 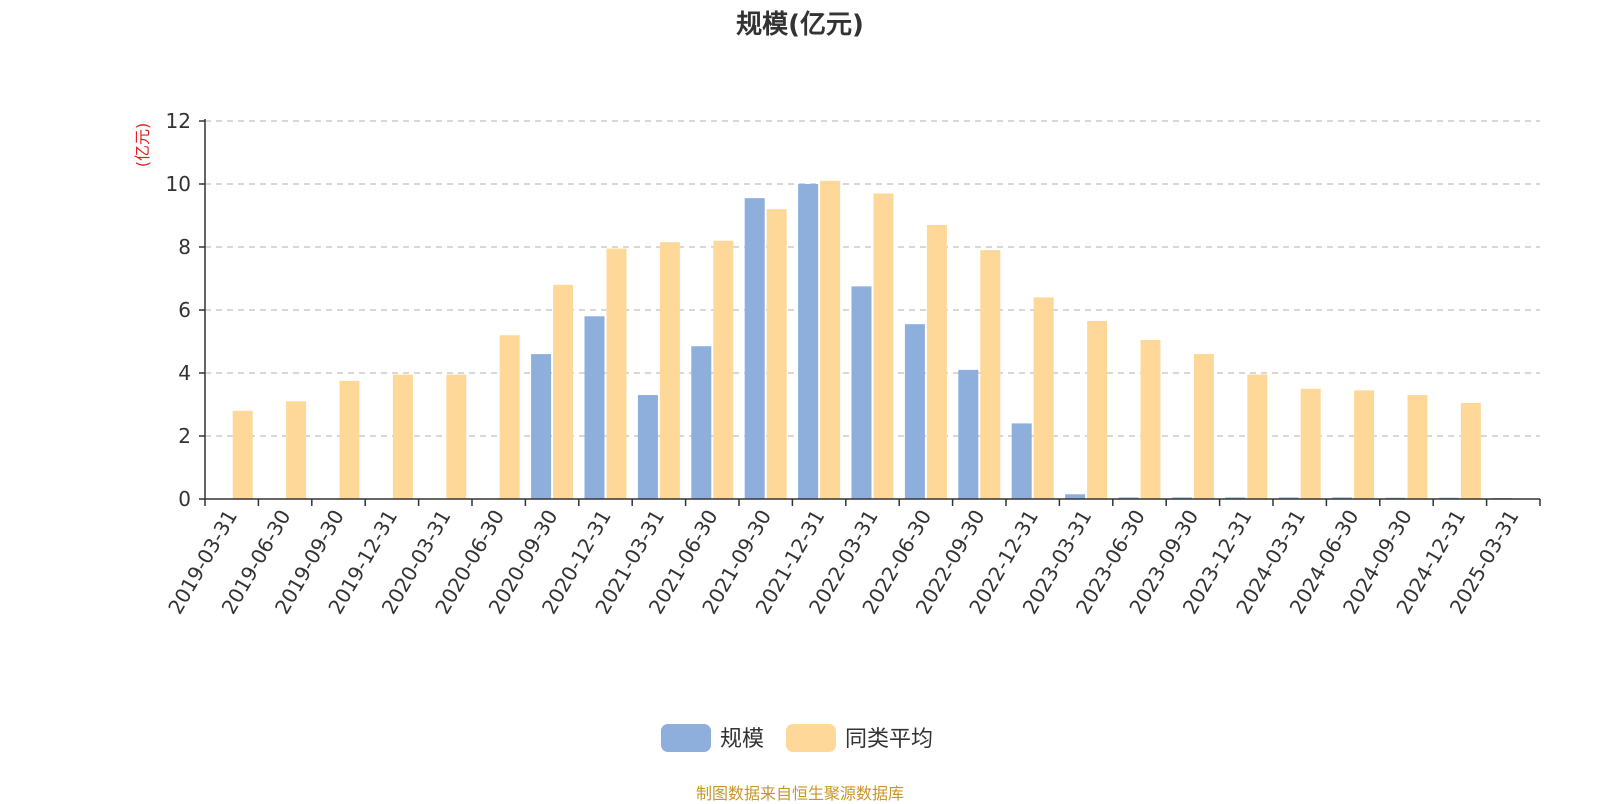 What do you see at coordinates (184, 373) in the screenshot?
I see `y-tick-label: 4` at bounding box center [184, 373].